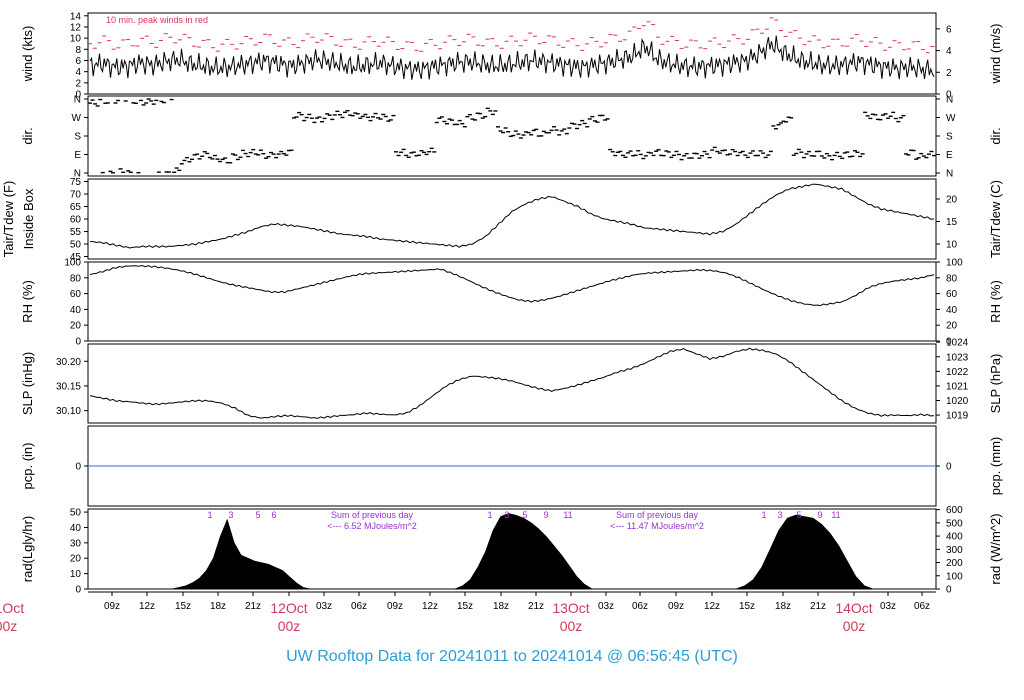 The image size is (1024, 700). What do you see at coordinates (76, 245) in the screenshot?
I see `temp-ytick-label-left: 50` at bounding box center [76, 245].